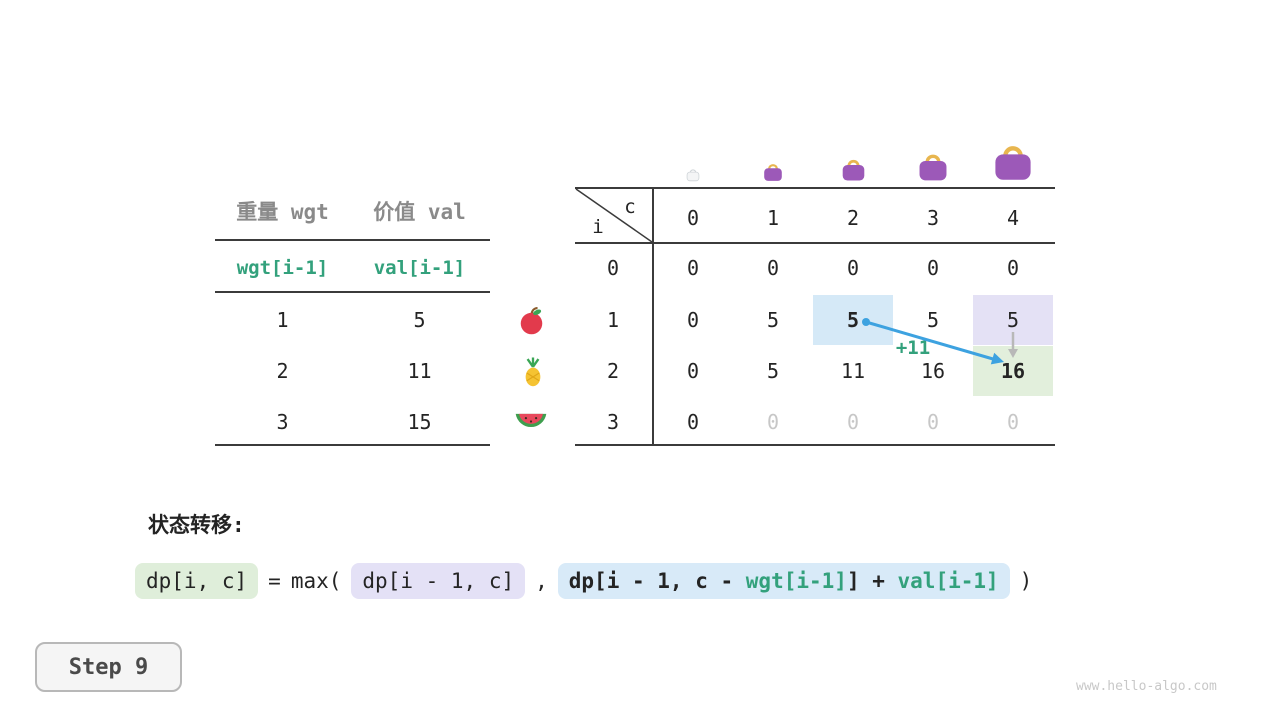 This screenshot has height=720, width=1280. What do you see at coordinates (693, 218) in the screenshot?
I see `dp-col-header-0: 0` at bounding box center [693, 218].